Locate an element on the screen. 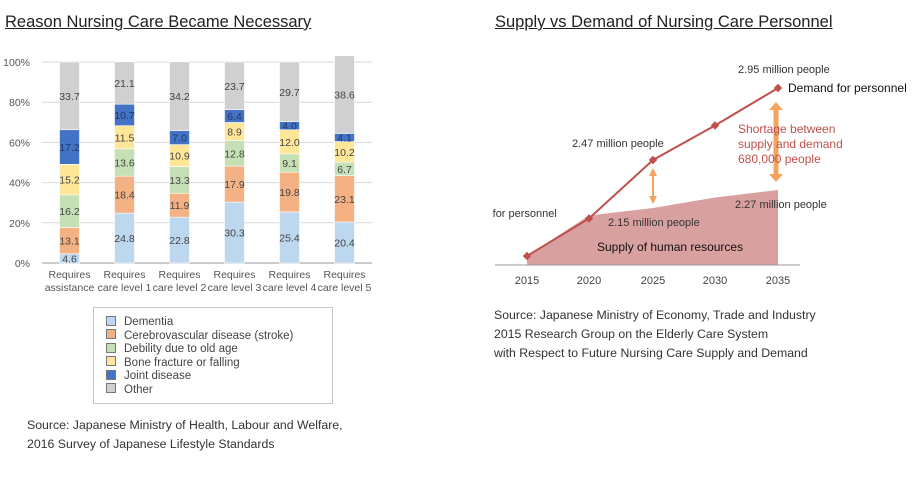 This screenshot has width=920, height=480. data-label: 23.7 is located at coordinates (234, 87).